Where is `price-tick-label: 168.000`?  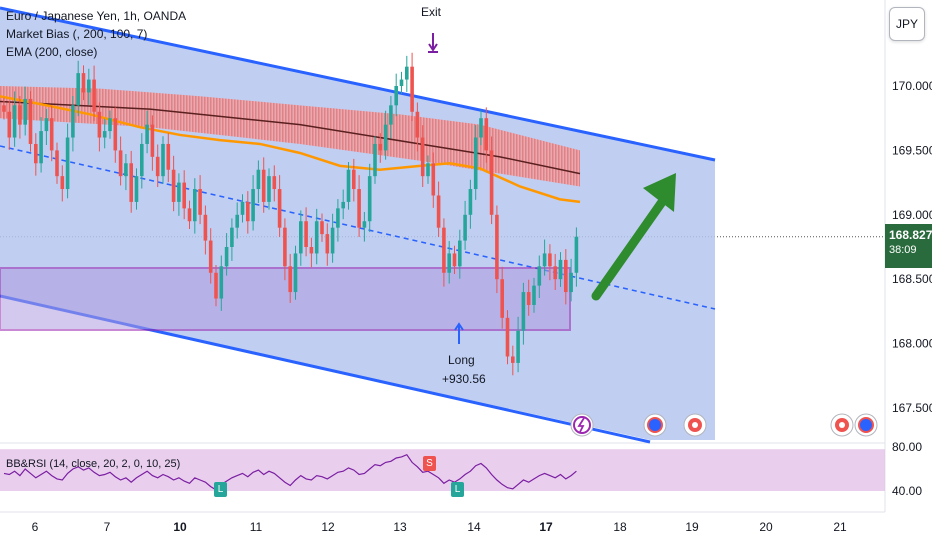 price-tick-label: 168.000 is located at coordinates (912, 344).